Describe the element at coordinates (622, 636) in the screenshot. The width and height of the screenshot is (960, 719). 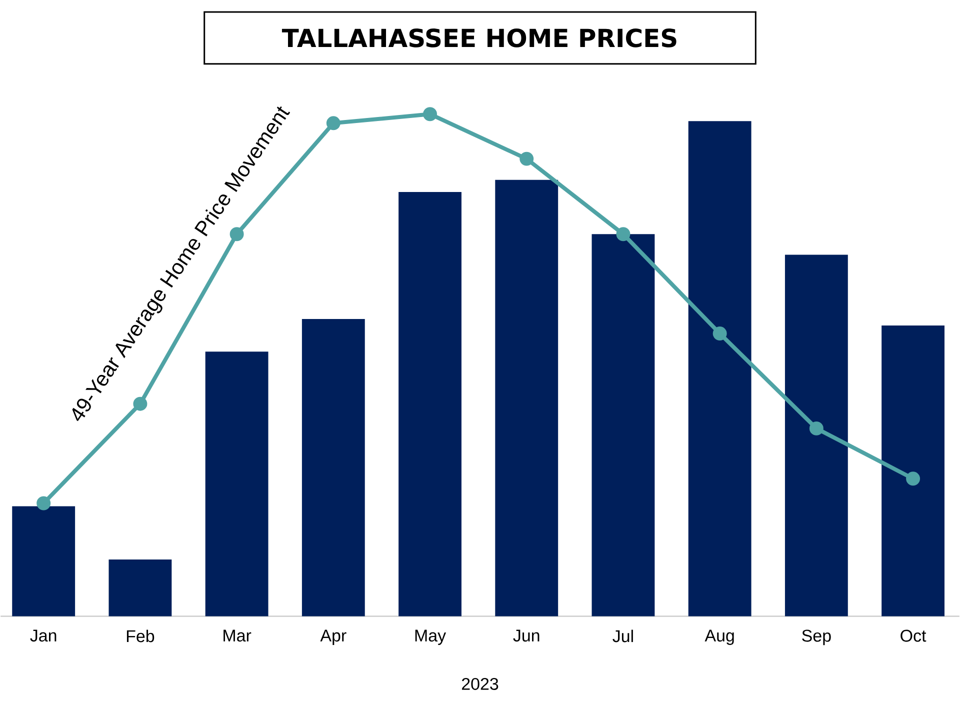
I see `x-tick-label: Jul` at that location.